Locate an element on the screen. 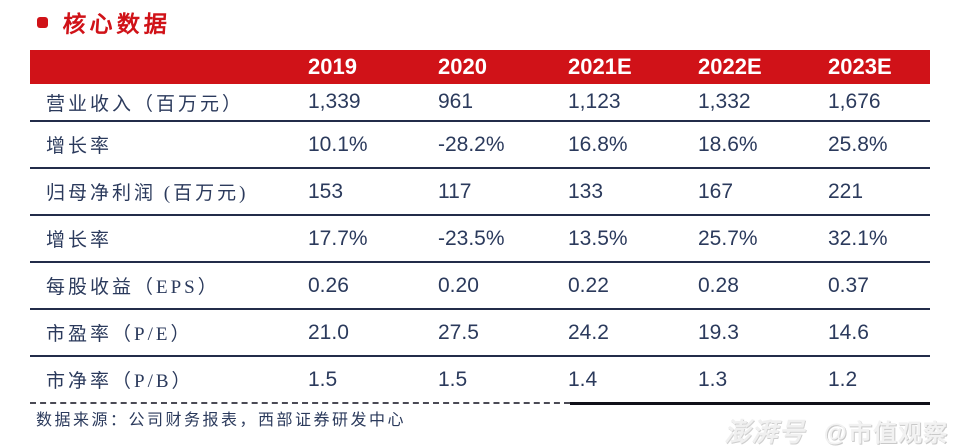 The image size is (956, 448). table-row: 营业收入（百万元） 1,339 961 1,123 1,332 1,676 is located at coordinates (480, 103).